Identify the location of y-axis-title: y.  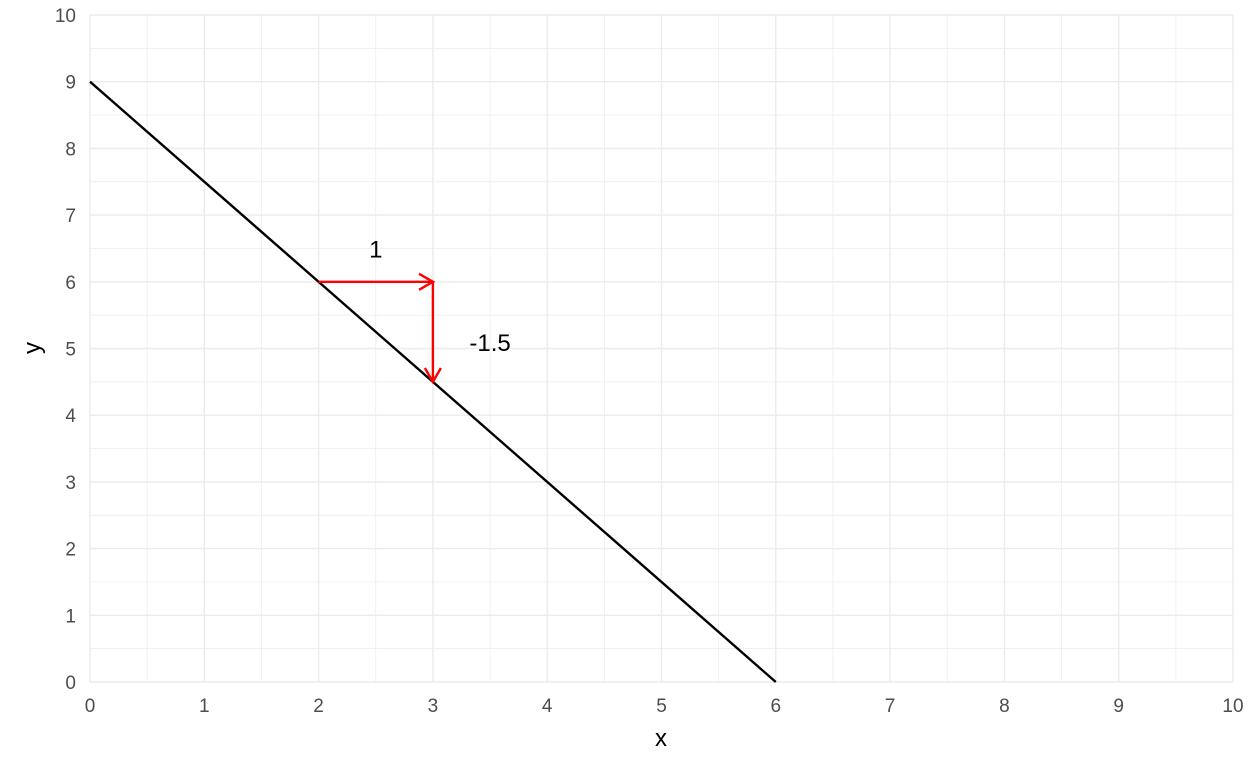
(32, 348).